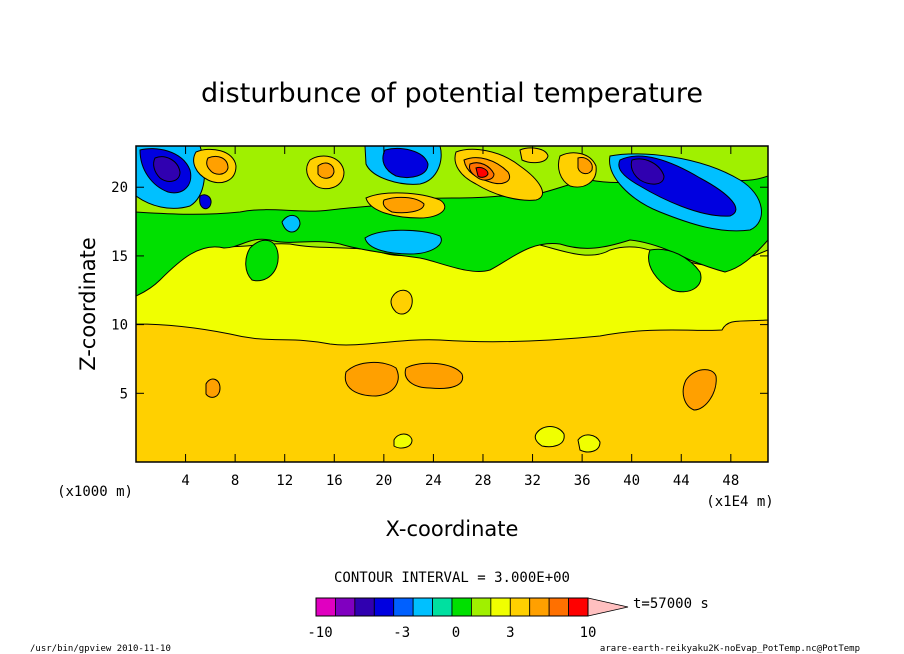 Image resolution: width=904 pixels, height=654 pixels. I want to click on x-tick-label: 4, so click(185, 481).